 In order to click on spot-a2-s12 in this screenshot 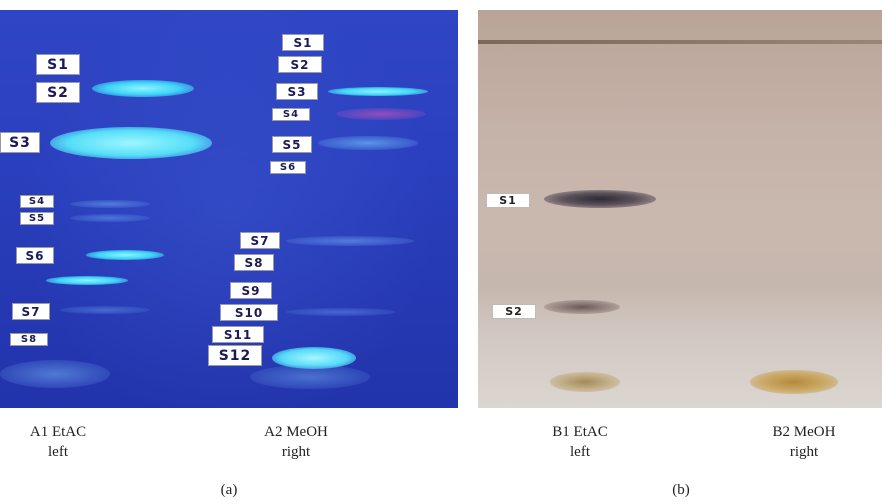, I will do `click(314, 358)`.